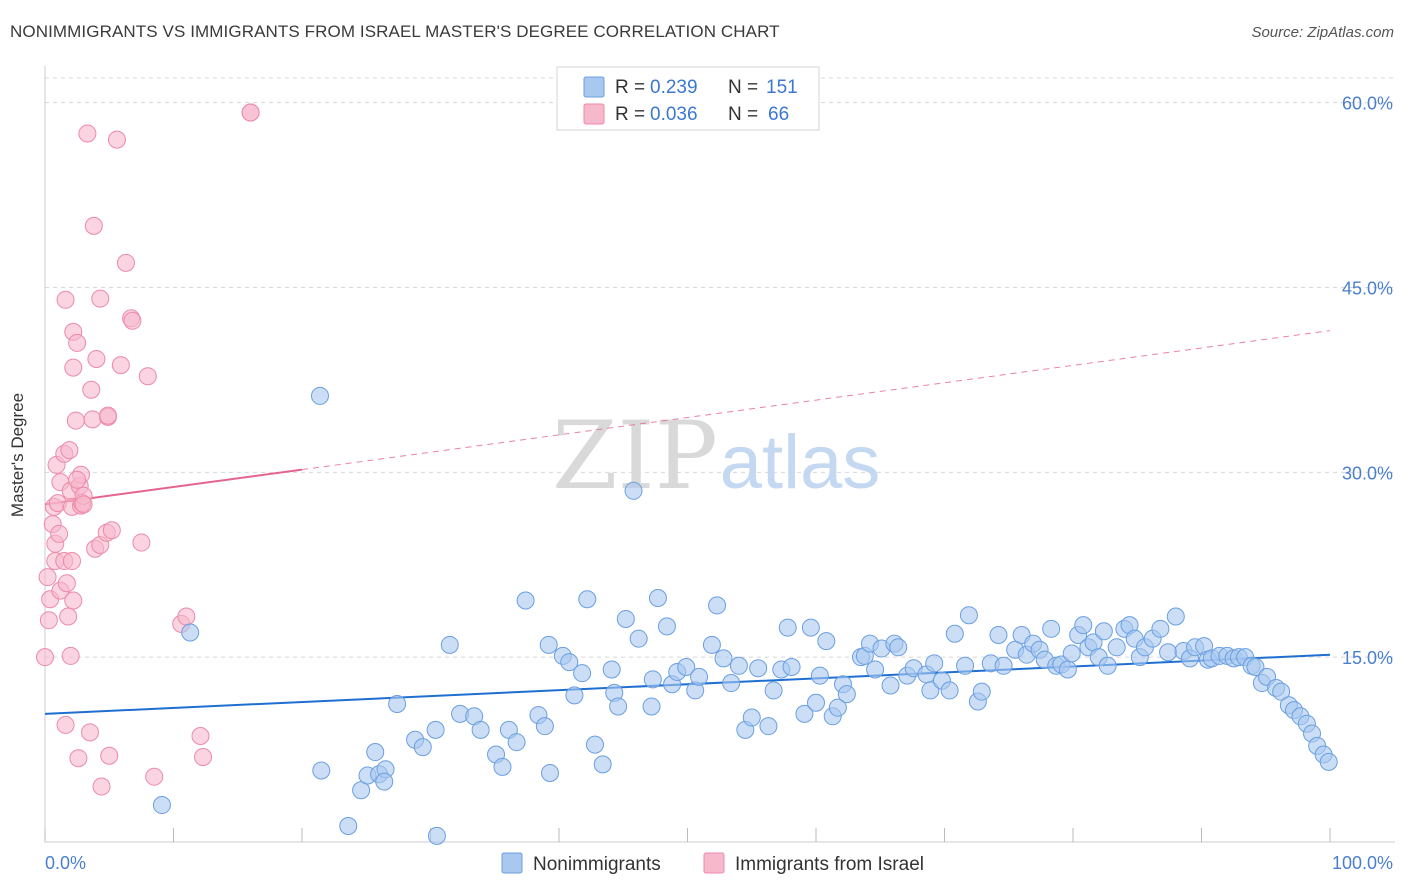 Image resolution: width=1406 pixels, height=892 pixels. I want to click on legend-swatch-israel, so click(714, 863).